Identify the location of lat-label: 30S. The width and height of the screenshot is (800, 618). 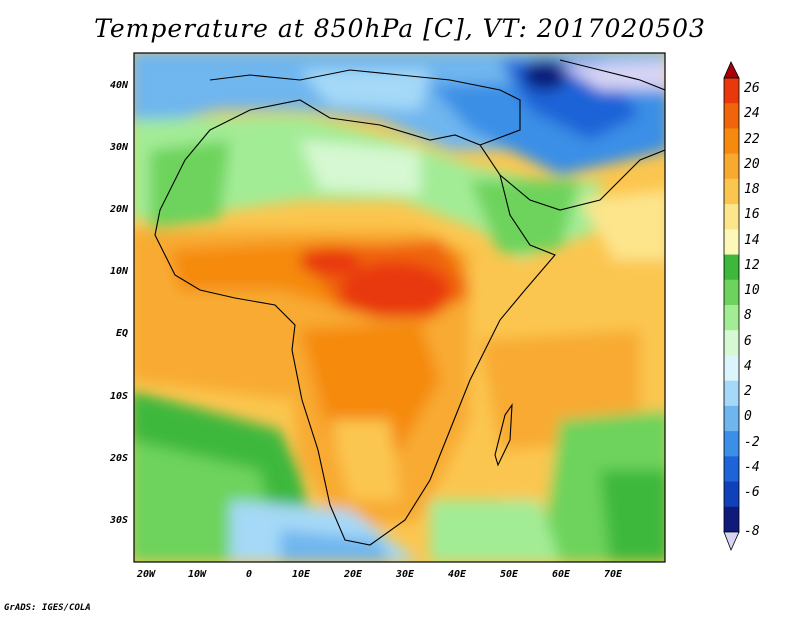
(118, 520).